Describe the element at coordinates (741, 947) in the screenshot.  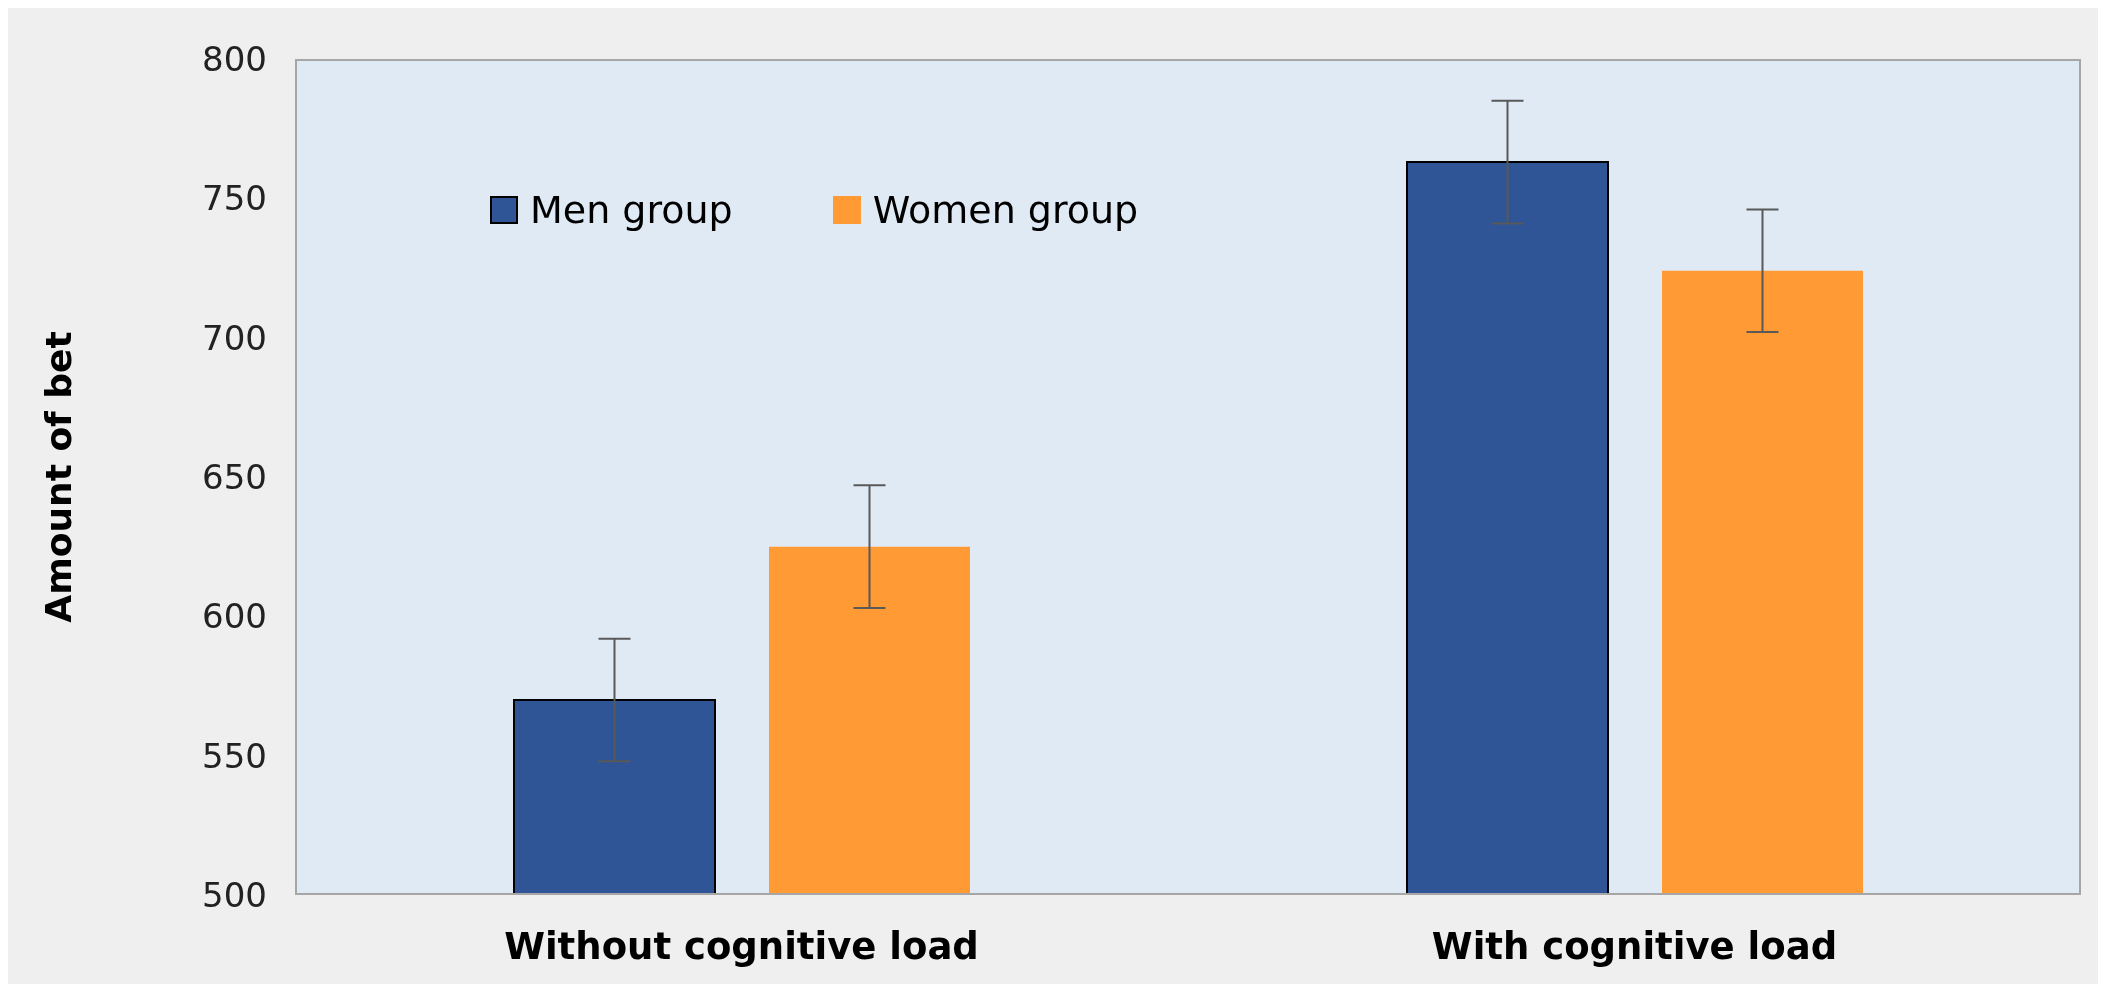
I see `x-tick-label: Without cognitive load` at that location.